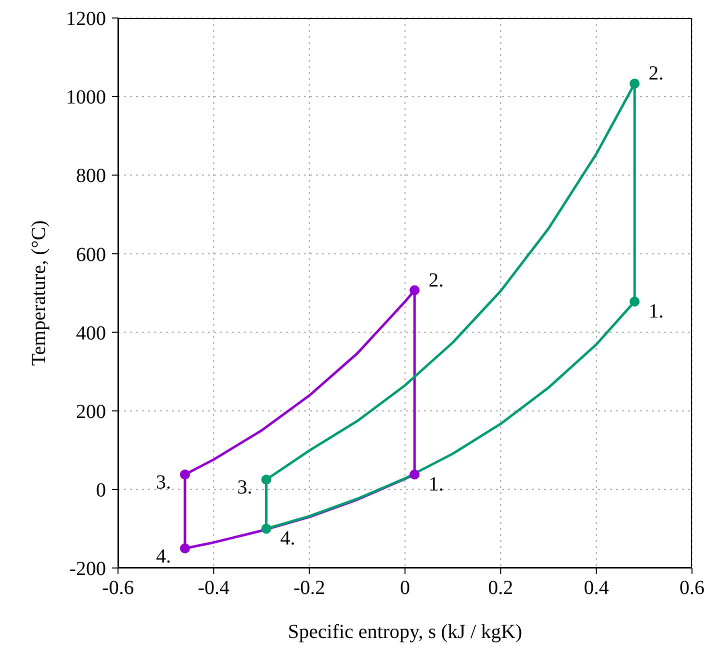  What do you see at coordinates (91, 176) in the screenshot?
I see `y-tick-label: 800` at bounding box center [91, 176].